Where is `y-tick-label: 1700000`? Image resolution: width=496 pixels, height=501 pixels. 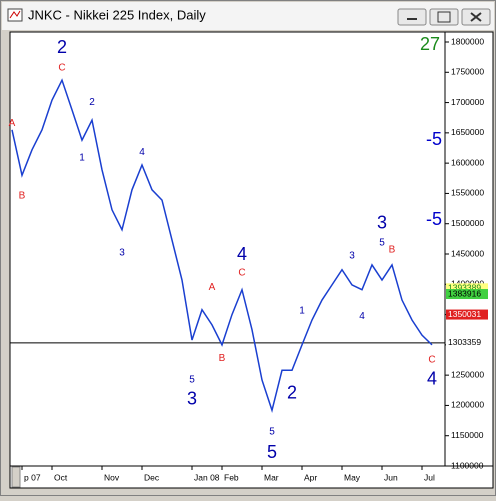
y-tick-label: 1700000 is located at coordinates (467, 102).